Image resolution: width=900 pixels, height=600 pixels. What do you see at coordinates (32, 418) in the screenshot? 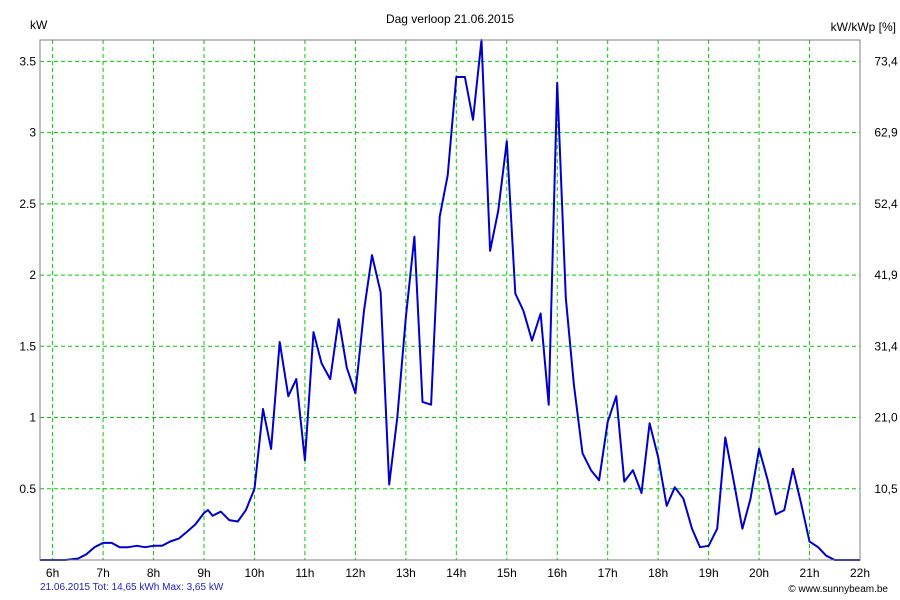
I see `y-tick-label-left: 1` at bounding box center [32, 418].